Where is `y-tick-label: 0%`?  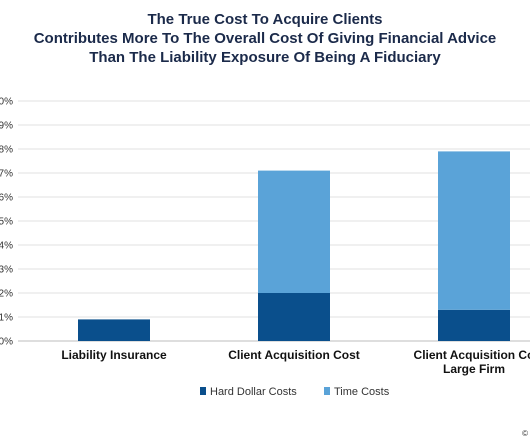 y-tick-label: 0% is located at coordinates (6, 342).